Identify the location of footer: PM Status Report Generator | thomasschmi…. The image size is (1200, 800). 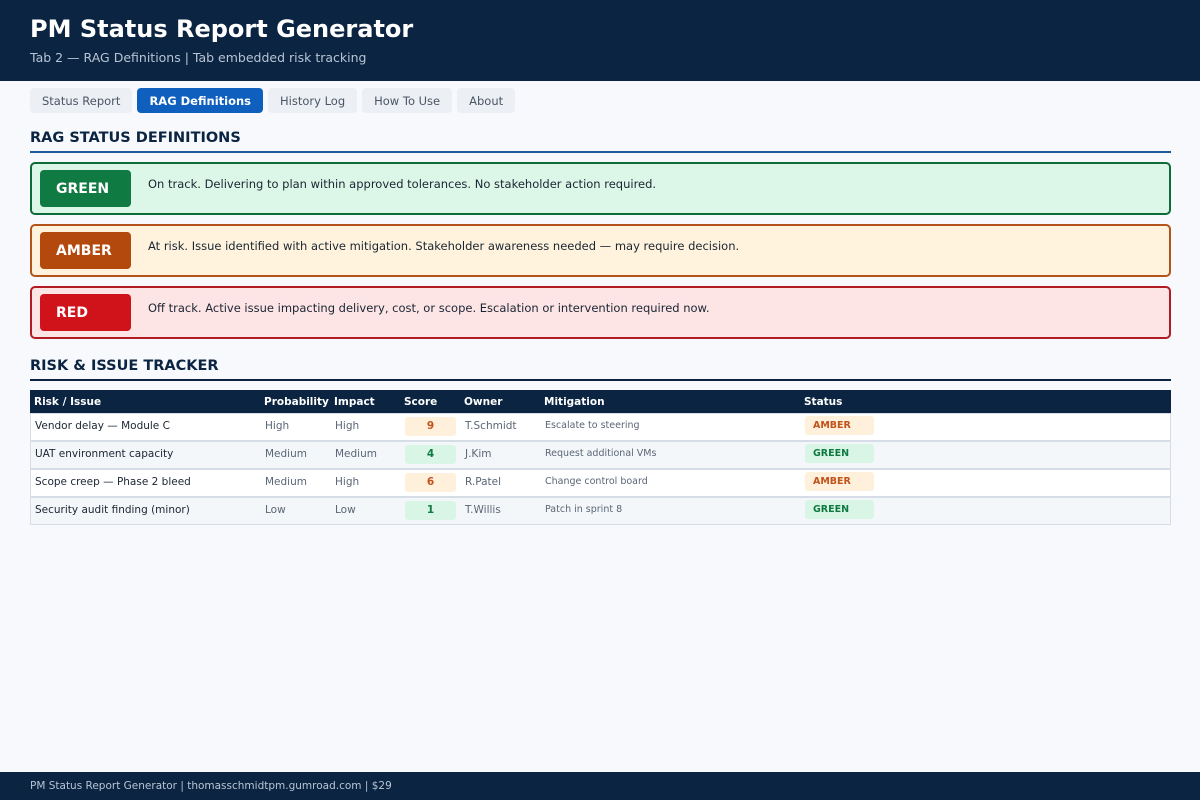
(600, 786).